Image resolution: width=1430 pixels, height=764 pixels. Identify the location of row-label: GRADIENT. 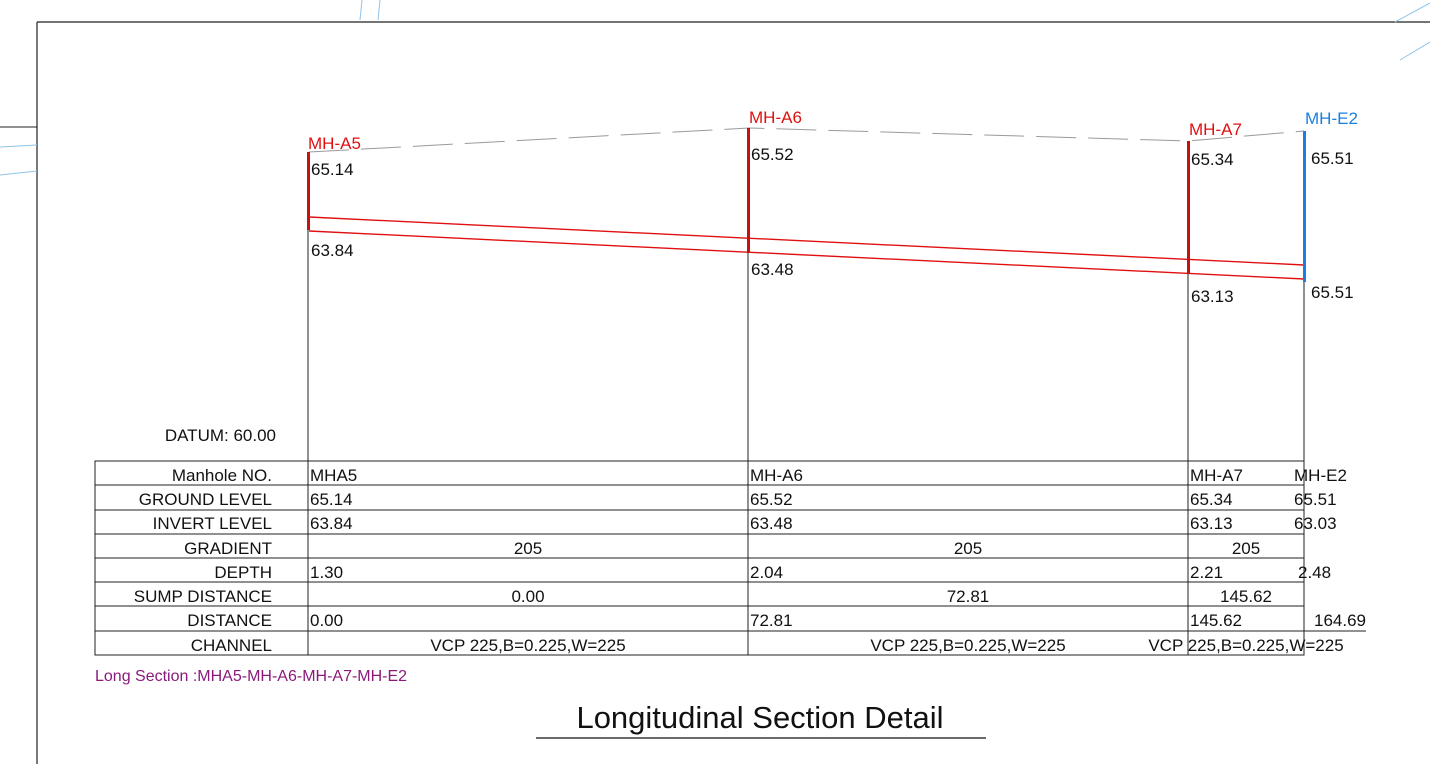
(228, 548).